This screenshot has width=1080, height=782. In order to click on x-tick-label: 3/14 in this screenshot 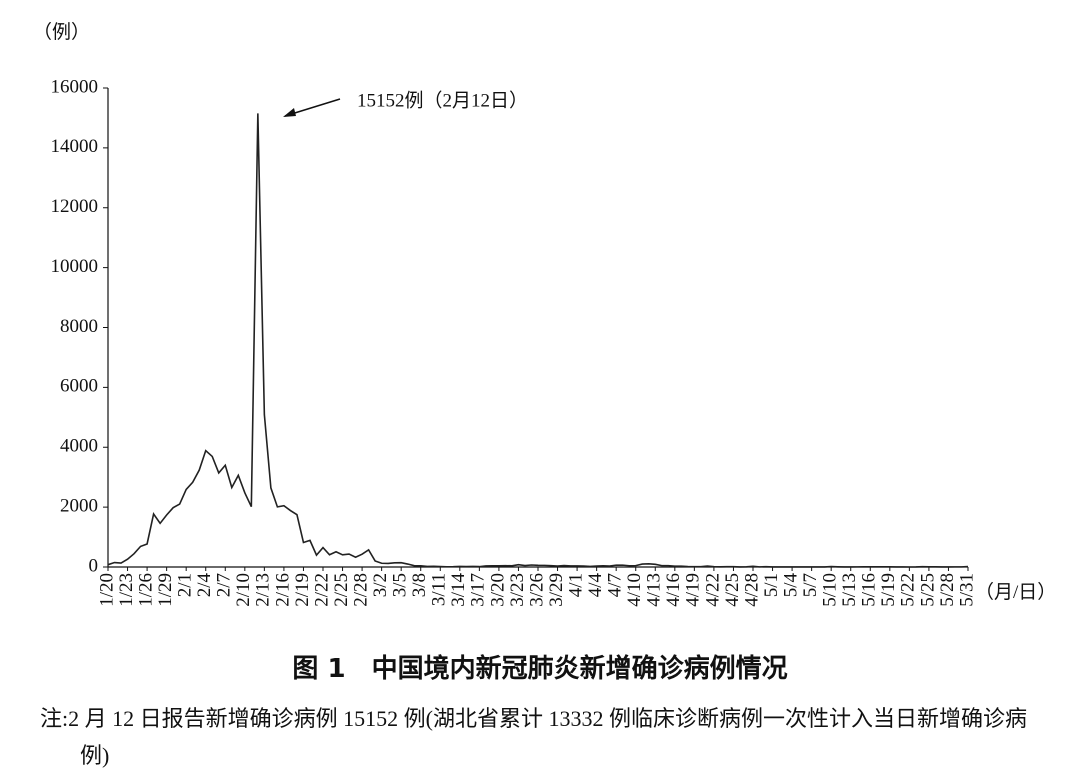, I will do `click(458, 590)`.